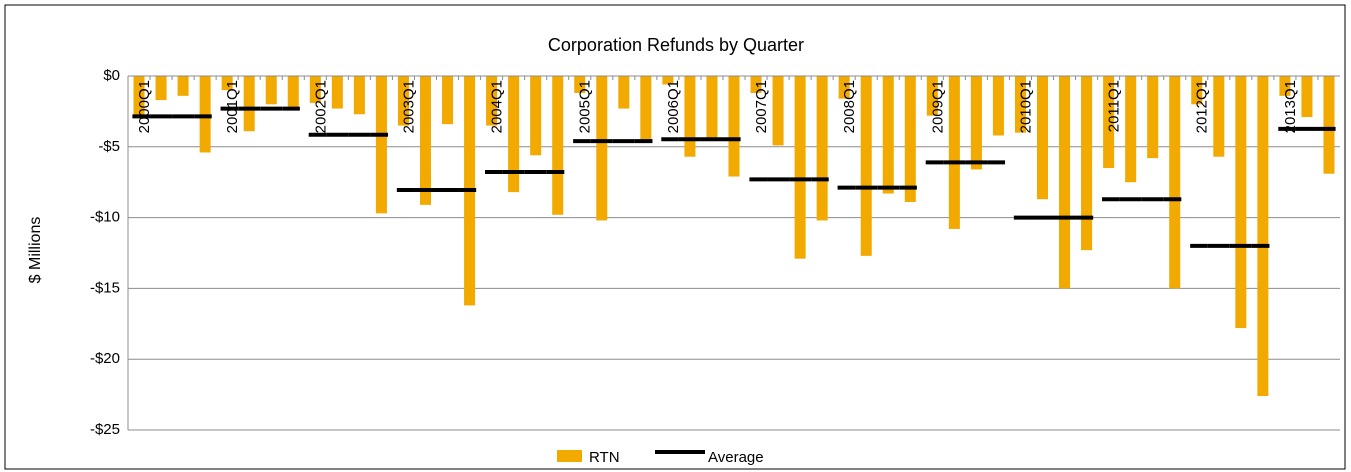  I want to click on y-tick-label: -$10, so click(105, 217).